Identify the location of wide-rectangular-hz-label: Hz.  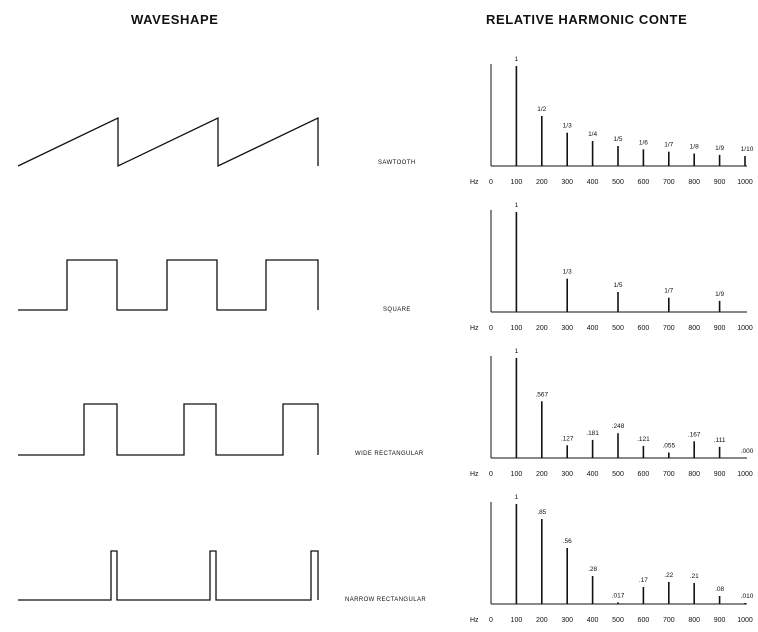
(474, 474).